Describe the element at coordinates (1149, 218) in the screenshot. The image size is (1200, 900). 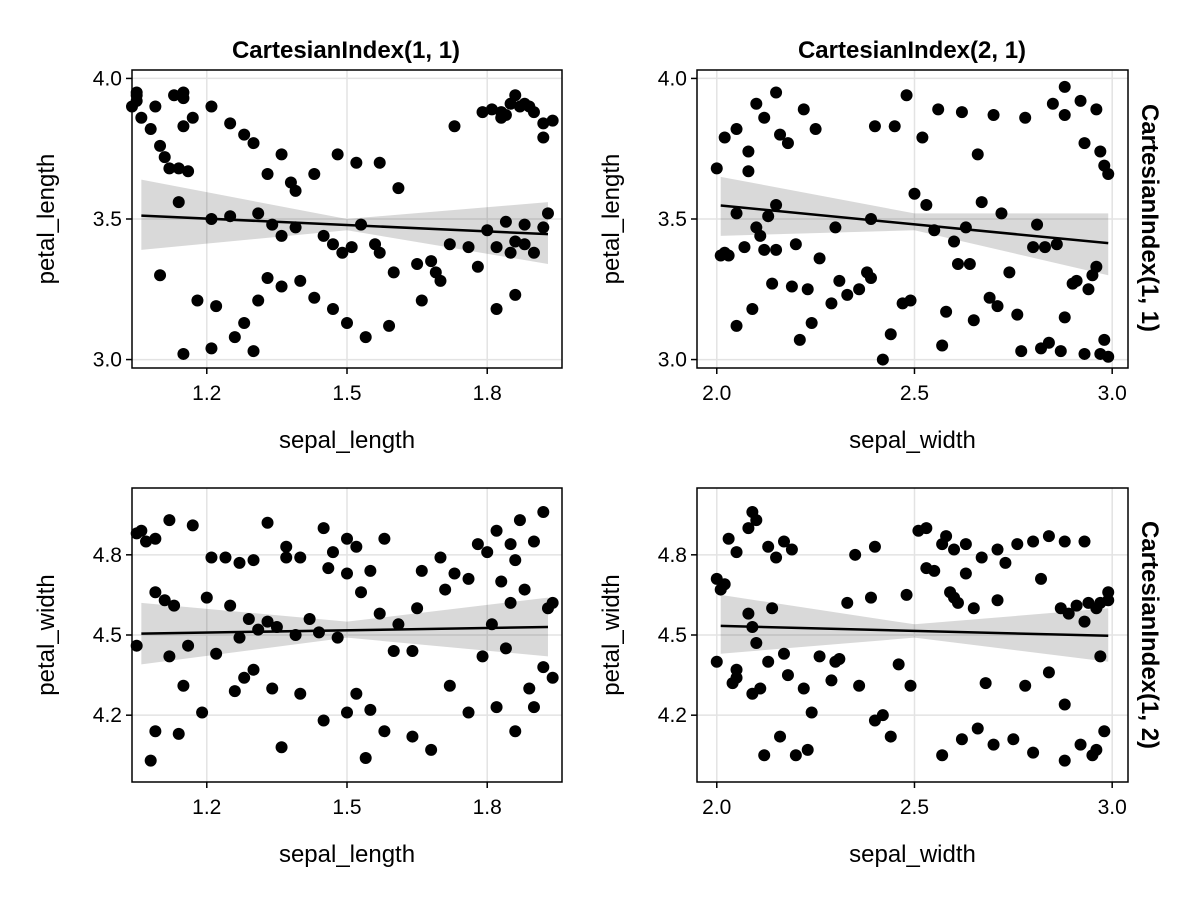
I see `row-title-1: CartesianIndex(1, 1)` at that location.